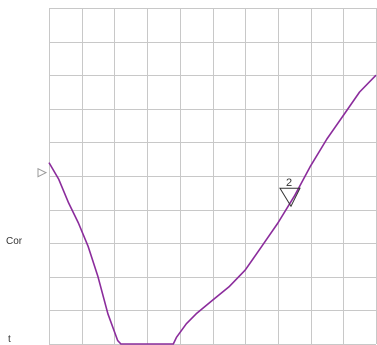  I want to click on chart-overlays: 2, so click(169, 187).